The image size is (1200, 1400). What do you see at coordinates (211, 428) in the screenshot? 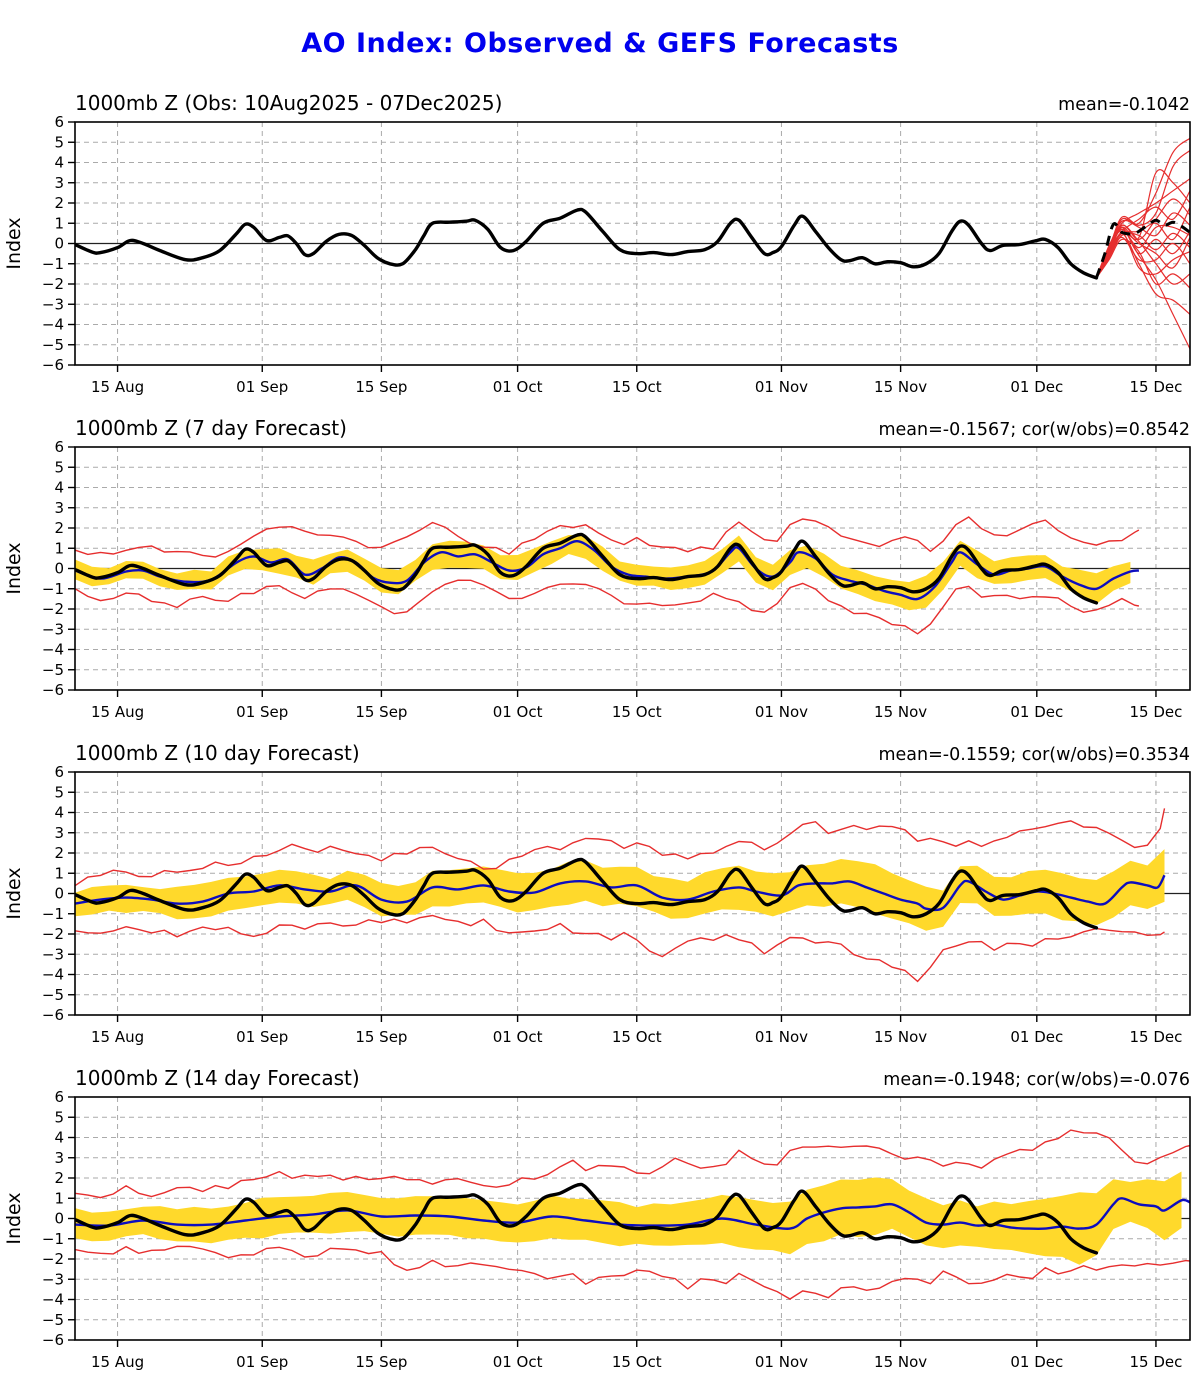
I see `panel-7day-title: 1000mb Z (7 day Forecast)` at bounding box center [211, 428].